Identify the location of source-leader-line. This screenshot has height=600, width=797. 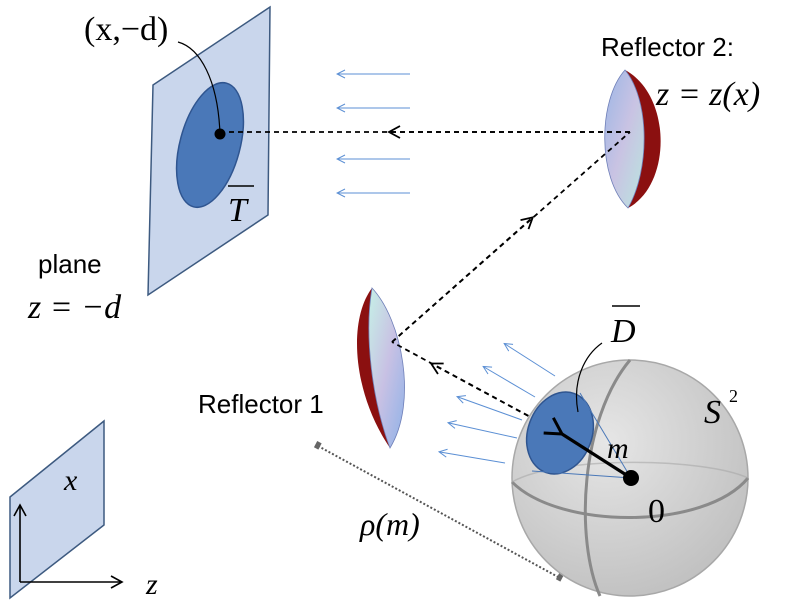
(589, 377).